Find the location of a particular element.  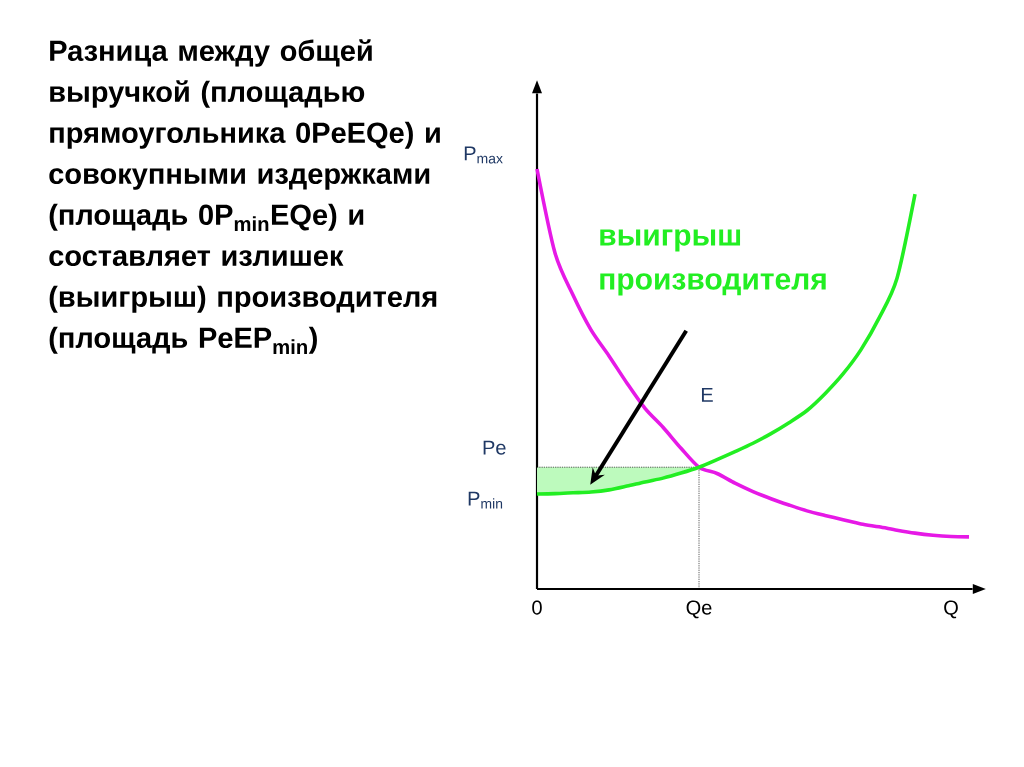

ref-line-label: Pe is located at coordinates (494, 447).